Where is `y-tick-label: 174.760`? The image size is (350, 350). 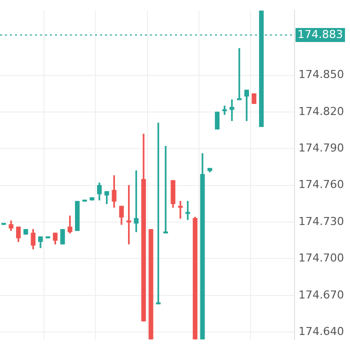 y-tick-label: 174.760 is located at coordinates (321, 185).